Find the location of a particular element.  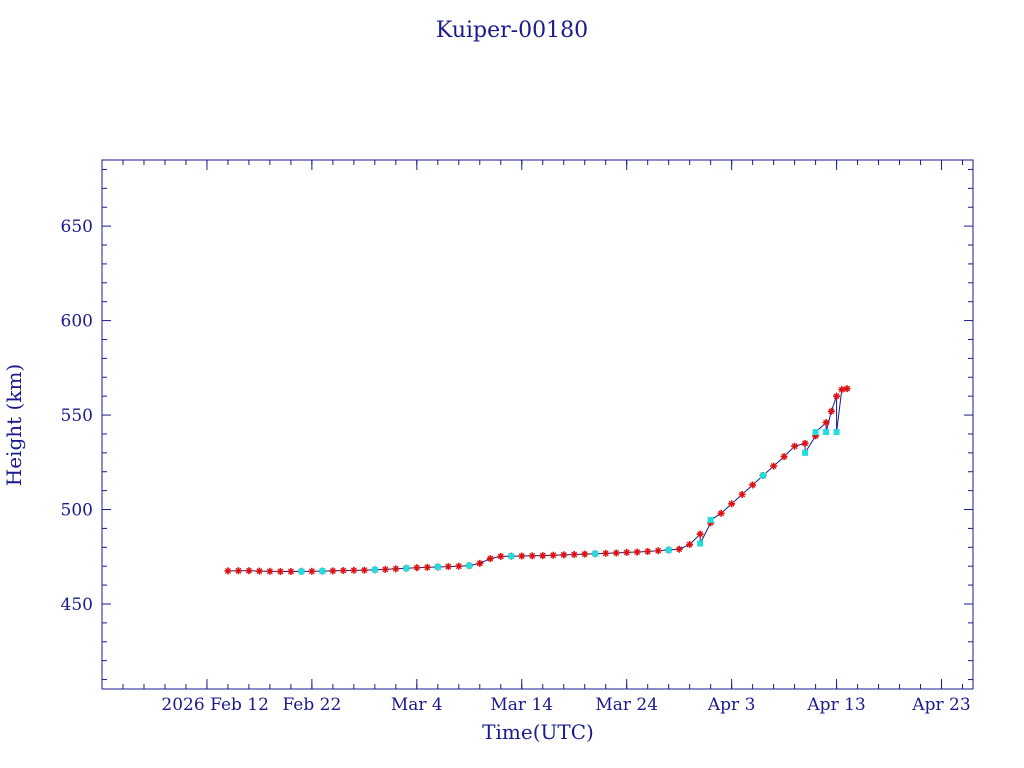

x-tick-label: Mar 24 is located at coordinates (626, 705).